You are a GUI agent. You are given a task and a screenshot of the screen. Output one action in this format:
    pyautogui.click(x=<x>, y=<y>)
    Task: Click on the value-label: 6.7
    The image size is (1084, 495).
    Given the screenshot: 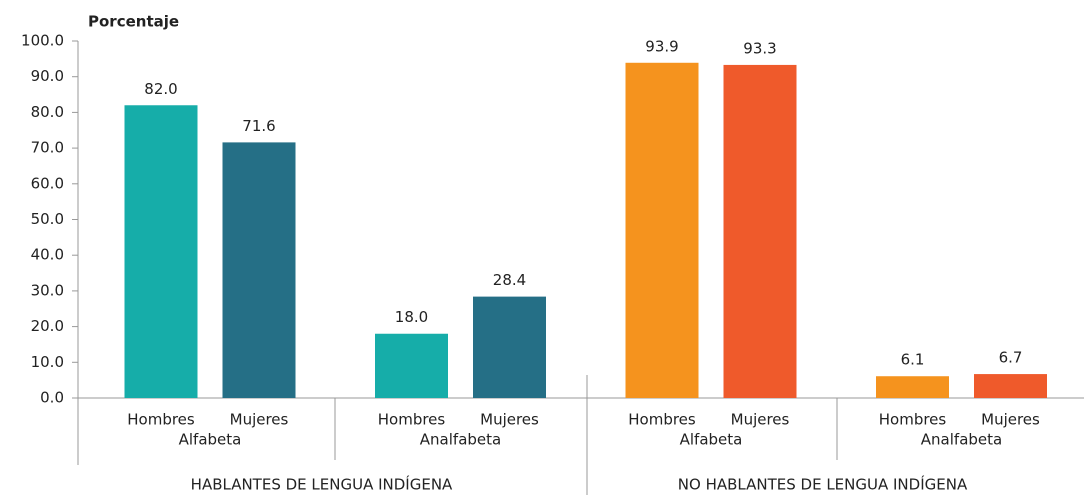 What is the action you would take?
    pyautogui.click(x=1011, y=358)
    